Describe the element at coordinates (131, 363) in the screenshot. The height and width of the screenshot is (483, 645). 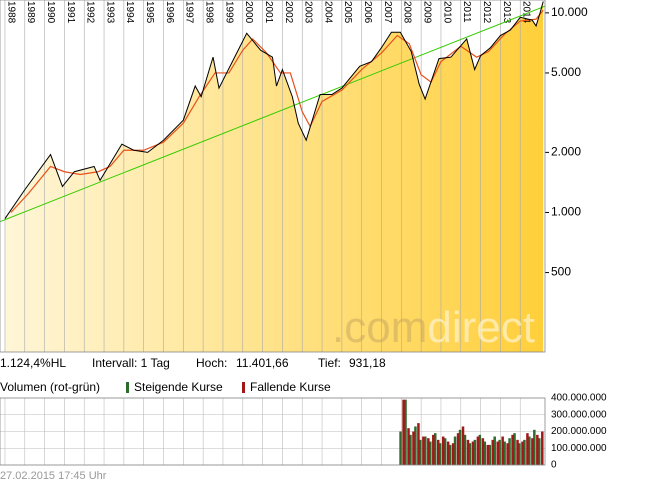
I see `stat-text: Intervall: 1 Tag` at that location.